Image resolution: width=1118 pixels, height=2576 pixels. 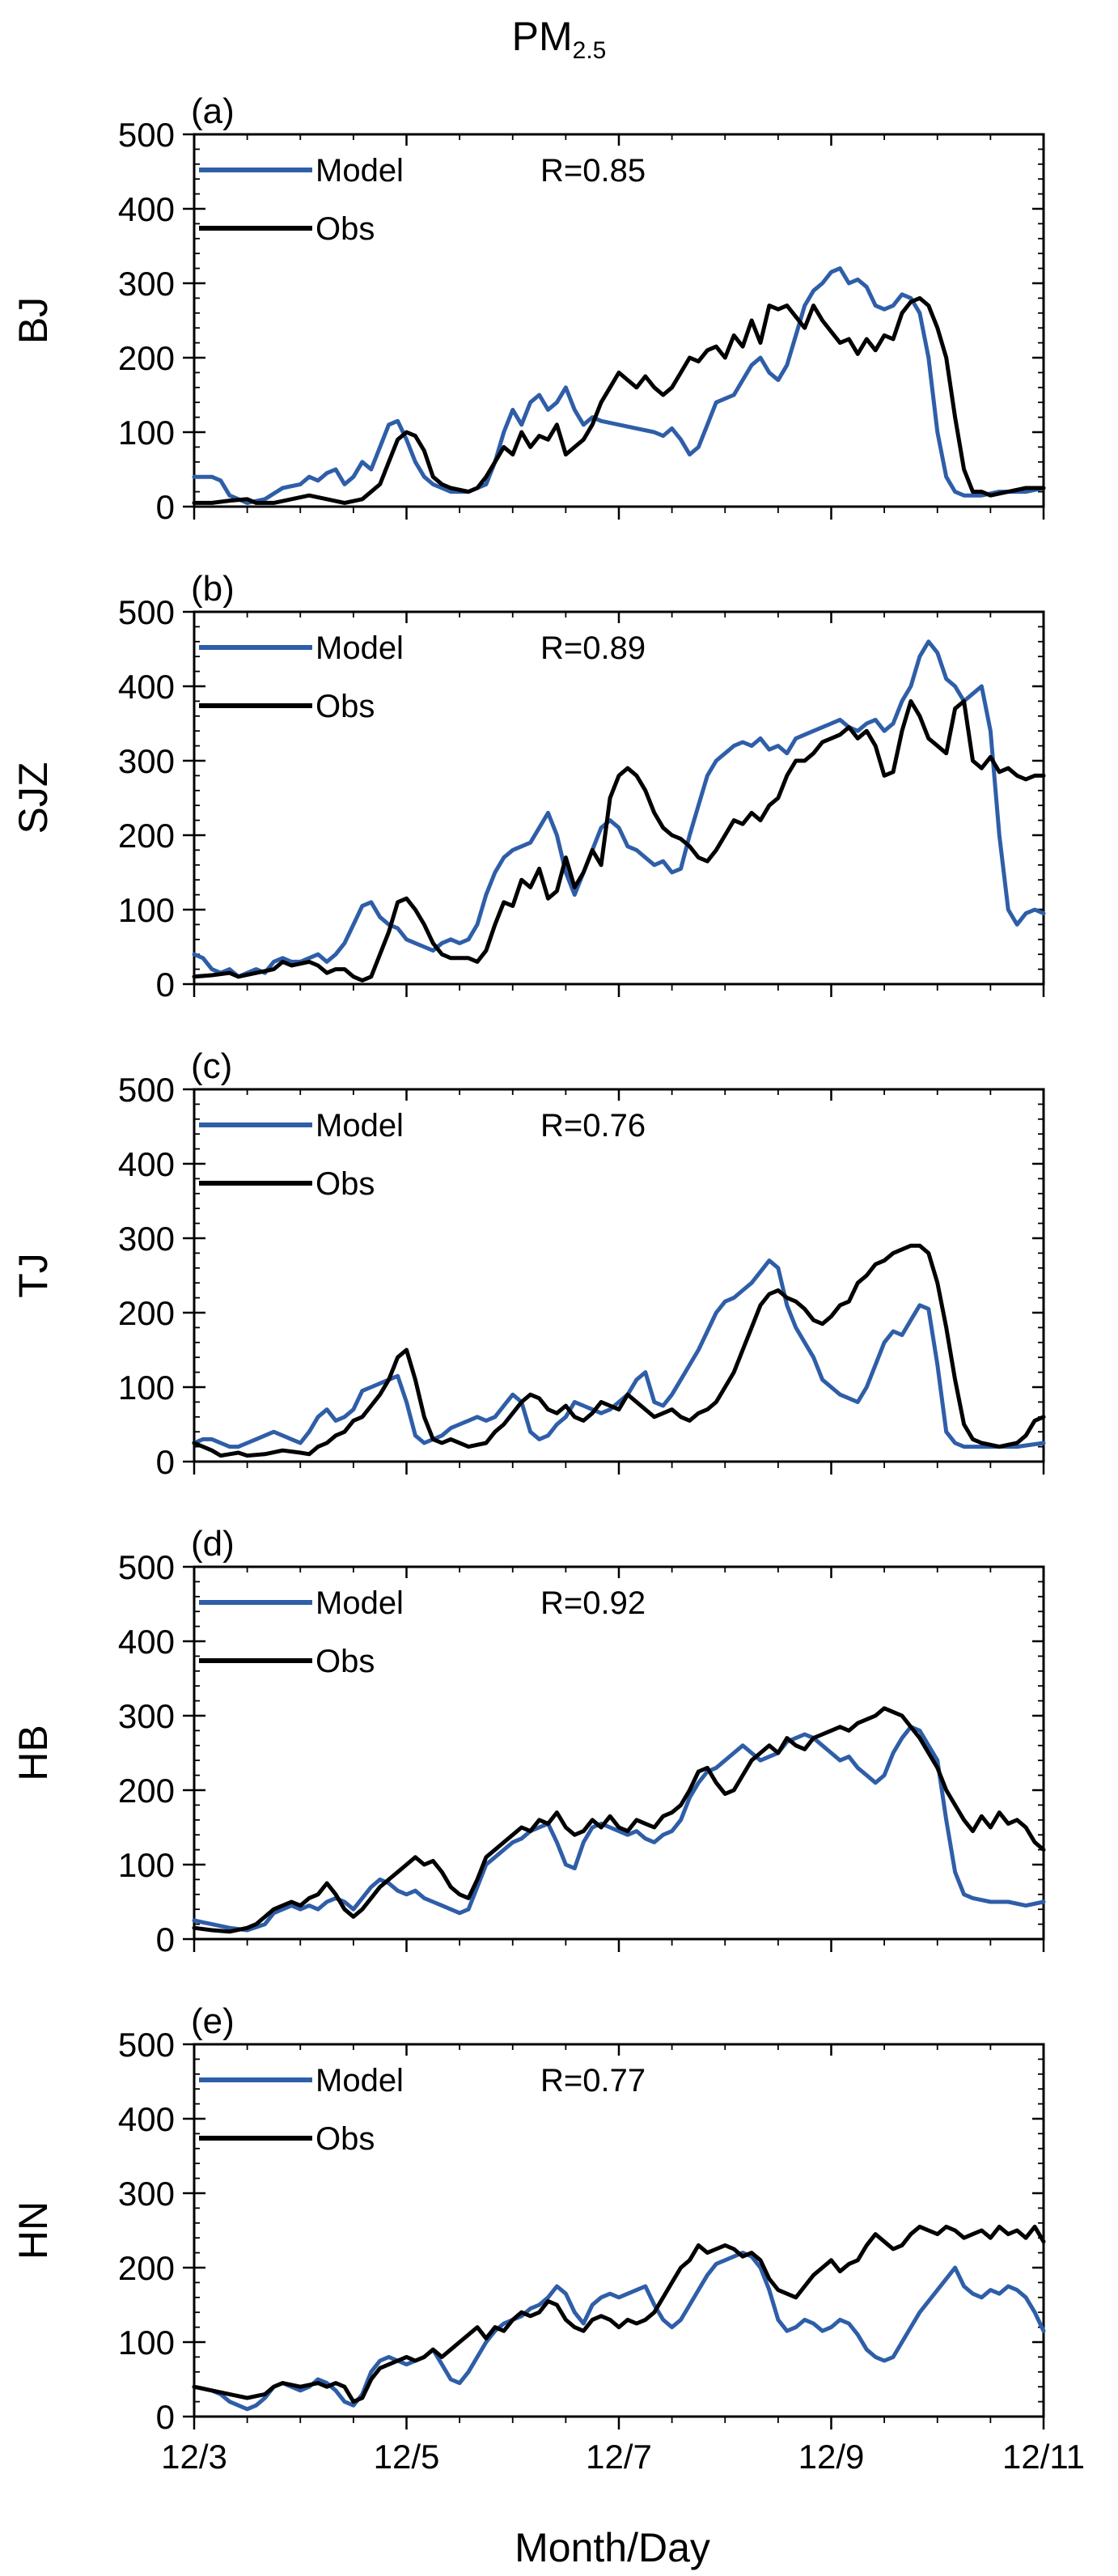 I want to click on correlation-annotation: R=0.92, so click(x=593, y=1603).